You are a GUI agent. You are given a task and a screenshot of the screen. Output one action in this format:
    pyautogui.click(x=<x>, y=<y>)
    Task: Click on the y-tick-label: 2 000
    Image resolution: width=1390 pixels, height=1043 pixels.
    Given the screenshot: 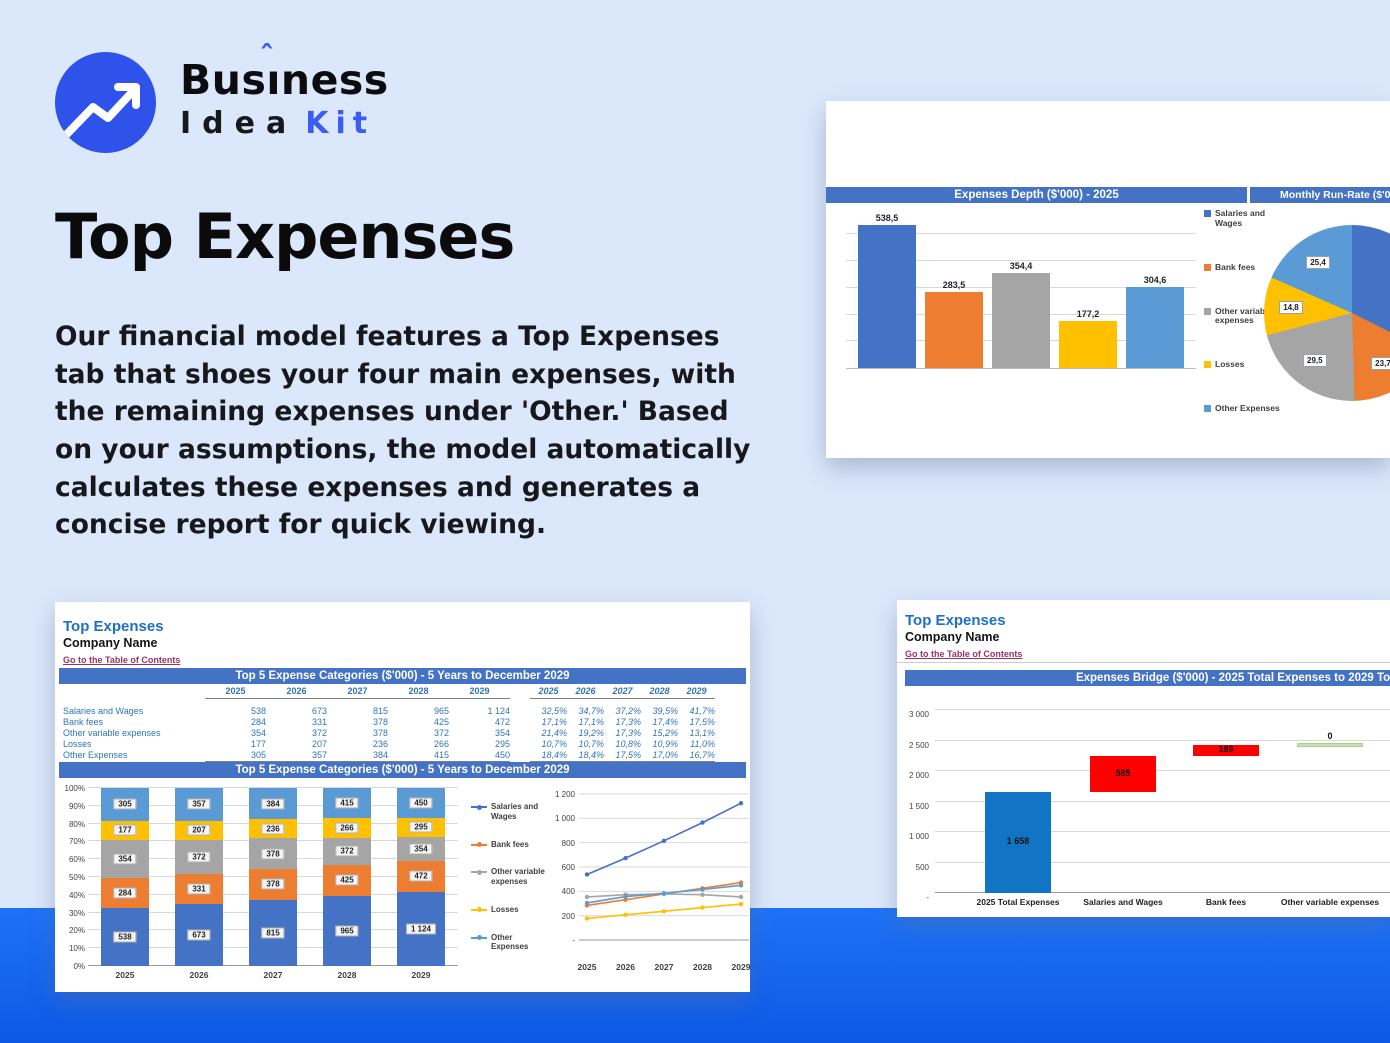 What is the action you would take?
    pyautogui.click(x=918, y=775)
    